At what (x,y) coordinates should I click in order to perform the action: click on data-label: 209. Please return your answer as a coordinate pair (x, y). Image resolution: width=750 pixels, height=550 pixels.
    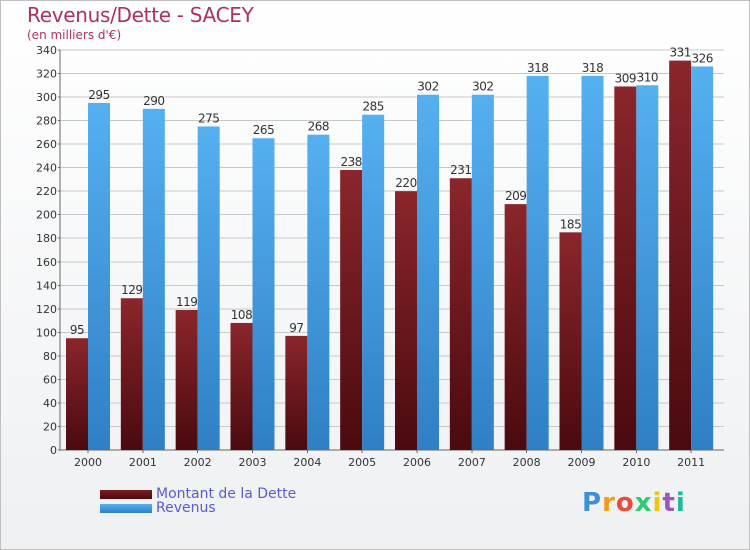
    Looking at the image, I should click on (515, 196).